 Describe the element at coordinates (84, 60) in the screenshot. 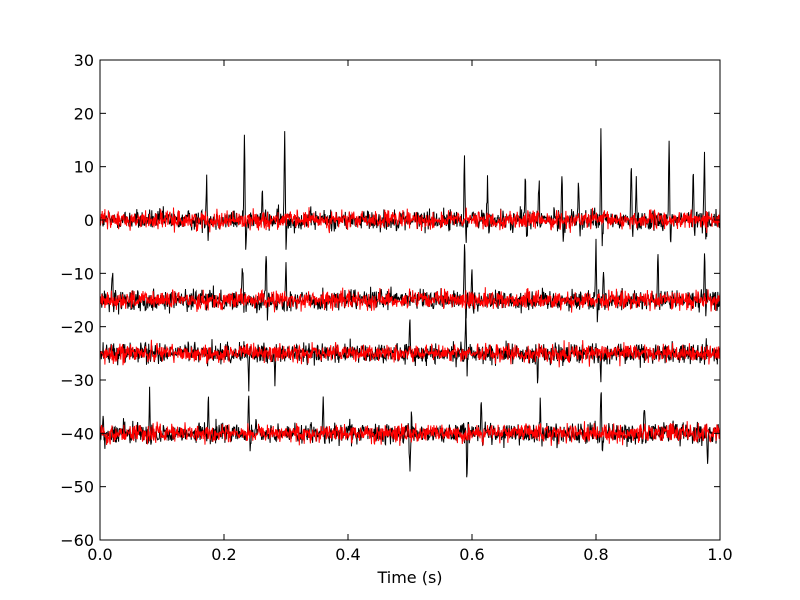

I see `y-tick-label: 30` at that location.